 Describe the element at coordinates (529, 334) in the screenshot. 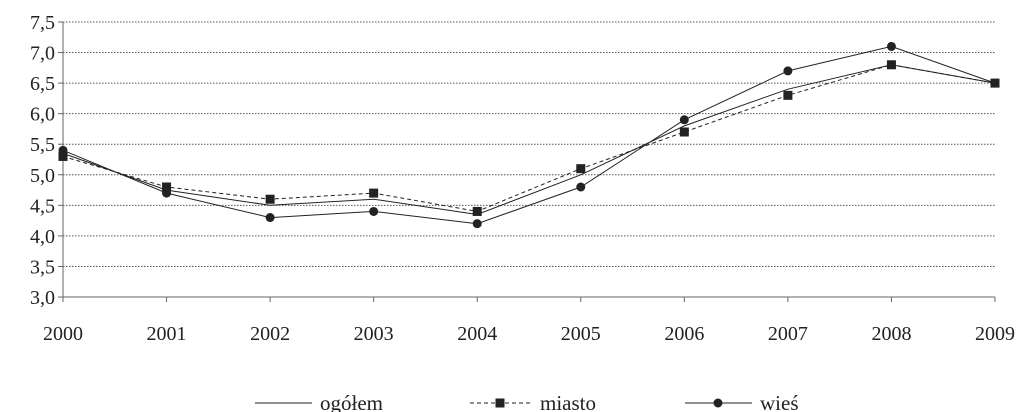

I see `x-tick-labels: 2000 2001 2002 2003 2004 2005 2006 2007 2008 2009` at that location.